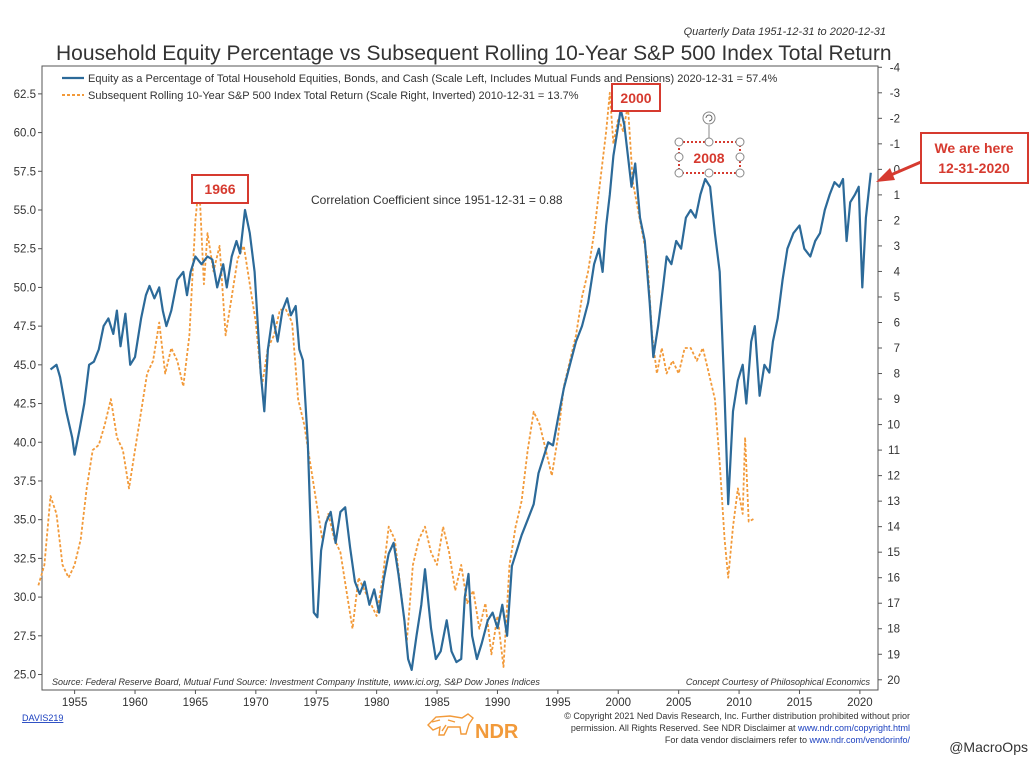 The height and width of the screenshot is (766, 1034). Describe the element at coordinates (973, 148) in the screenshot. I see `we-are-here-line1: We are here` at that location.